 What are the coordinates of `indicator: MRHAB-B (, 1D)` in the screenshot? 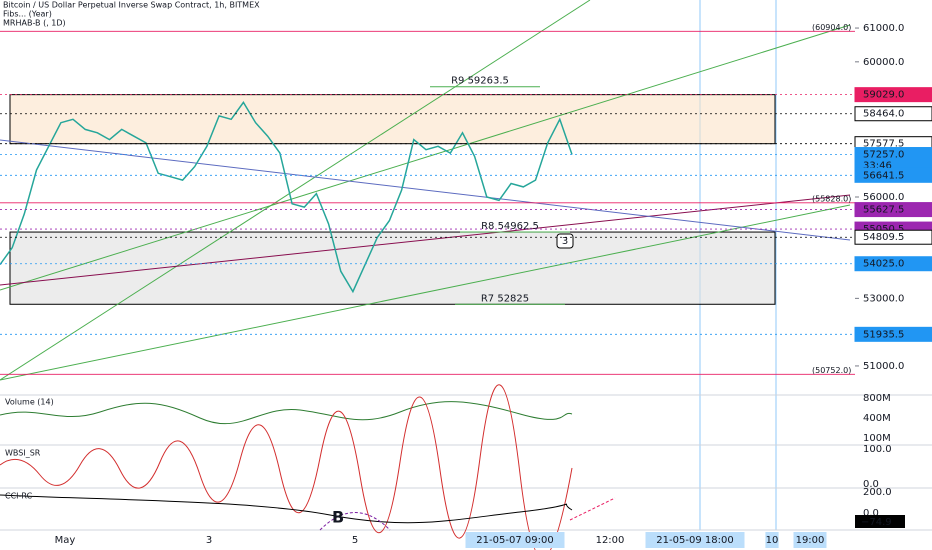 It's located at (34, 23).